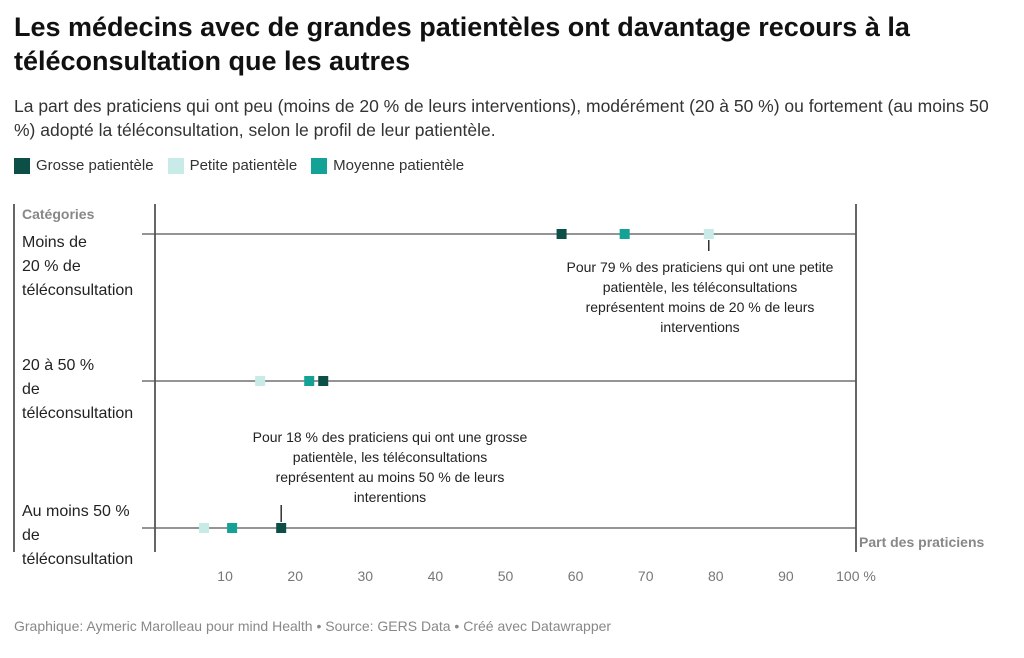 This screenshot has width=1024, height=658. What do you see at coordinates (390, 497) in the screenshot?
I see `annotation-text: interentions` at bounding box center [390, 497].